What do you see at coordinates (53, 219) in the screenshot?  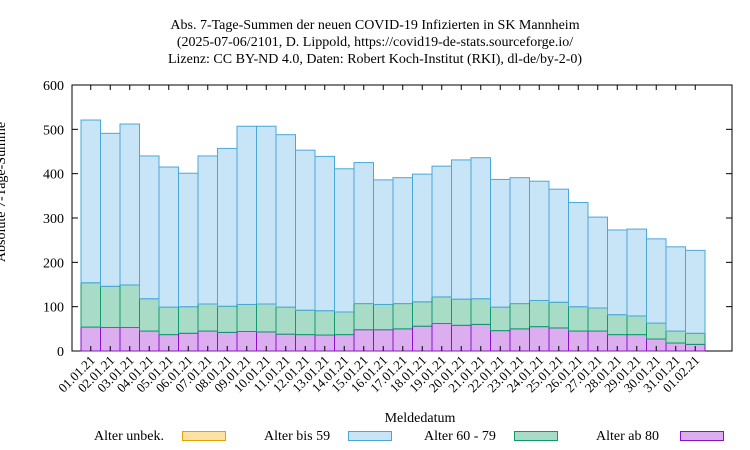 I see `y-tick-label: 300` at bounding box center [53, 219].